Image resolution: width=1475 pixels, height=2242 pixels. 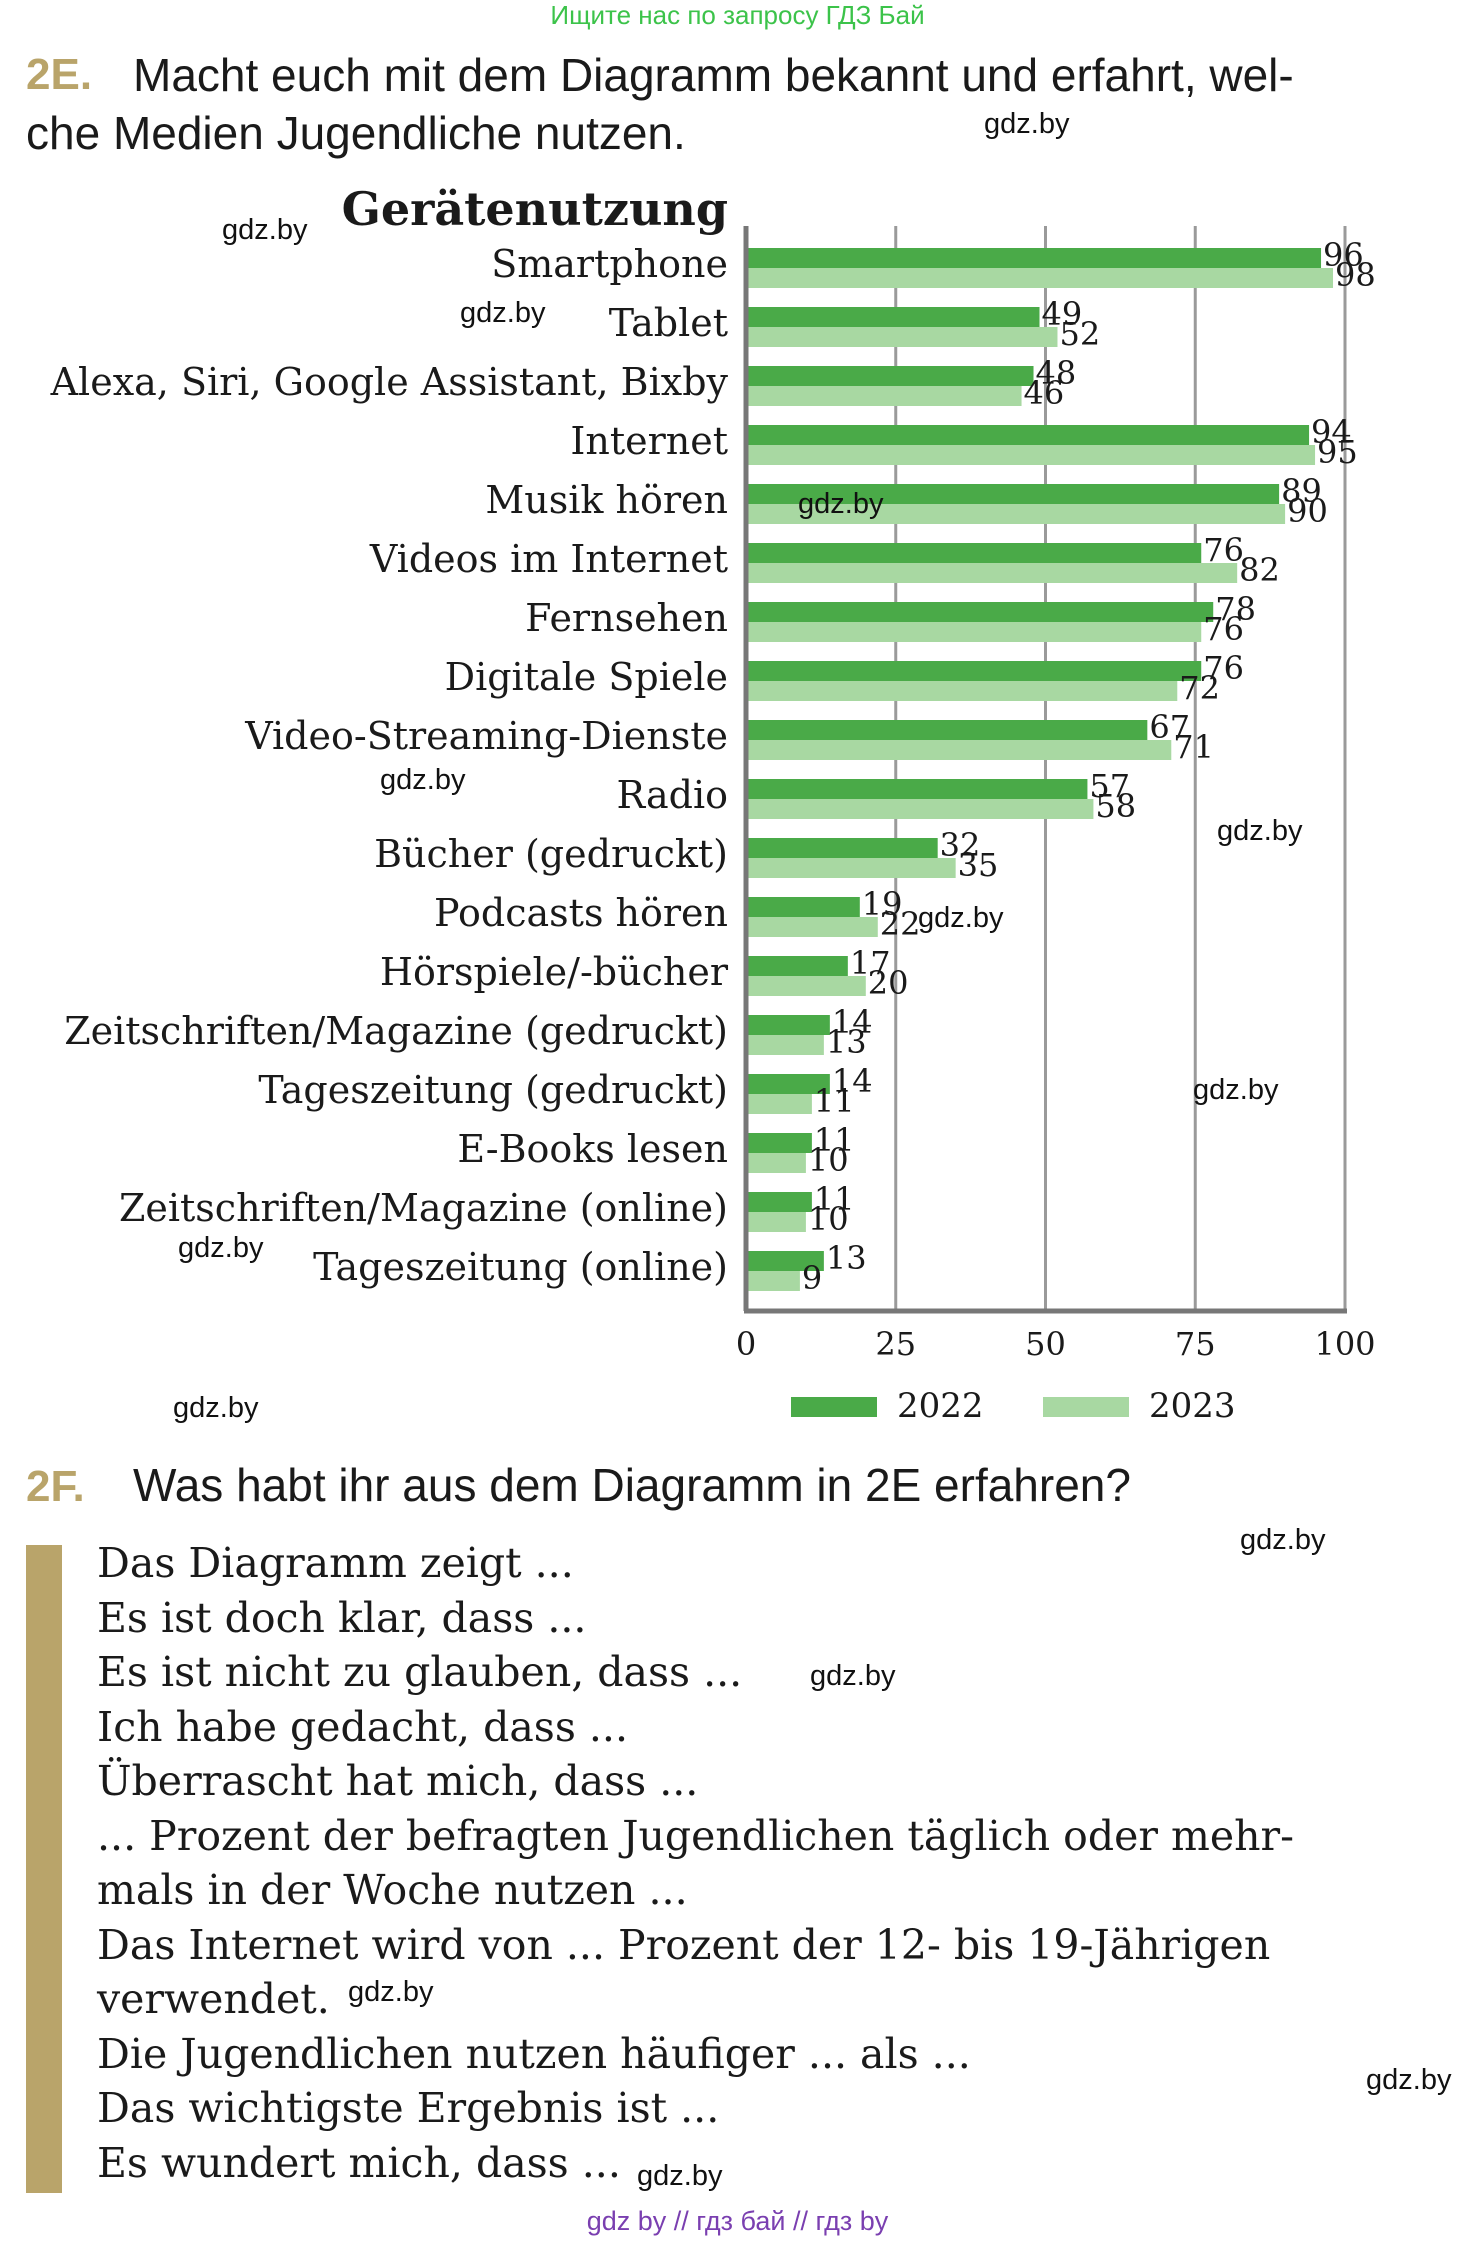 I want to click on value-label: 89, so click(x=1301, y=491).